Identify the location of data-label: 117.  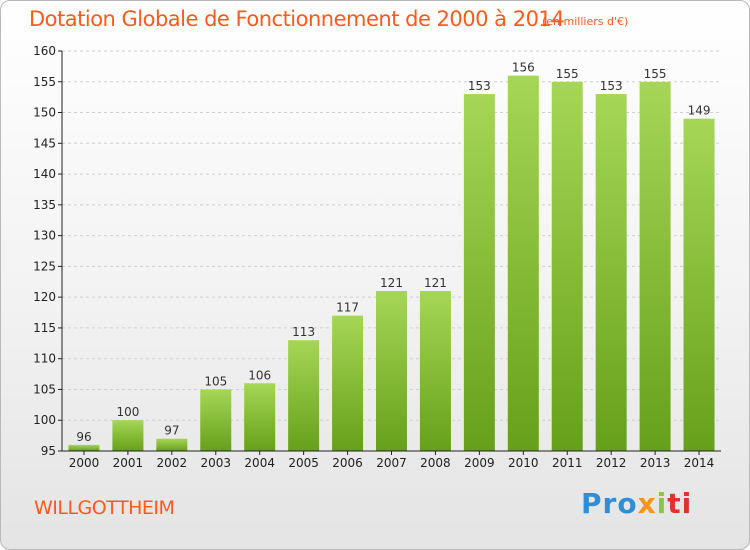
(347, 308).